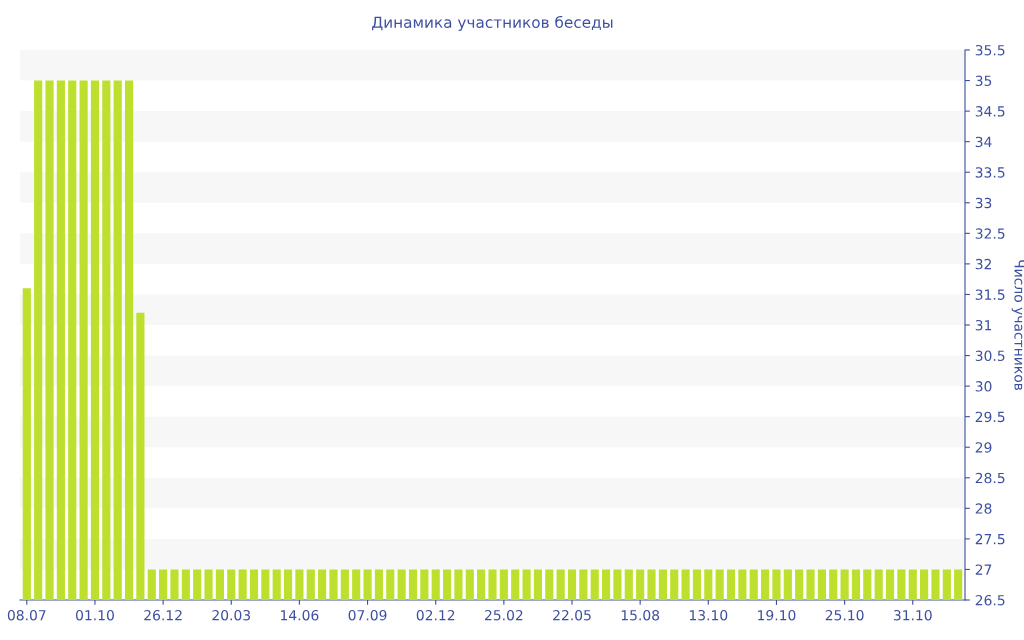  Describe the element at coordinates (504, 615) in the screenshot. I see `x-tick-label: 25.02` at that location.